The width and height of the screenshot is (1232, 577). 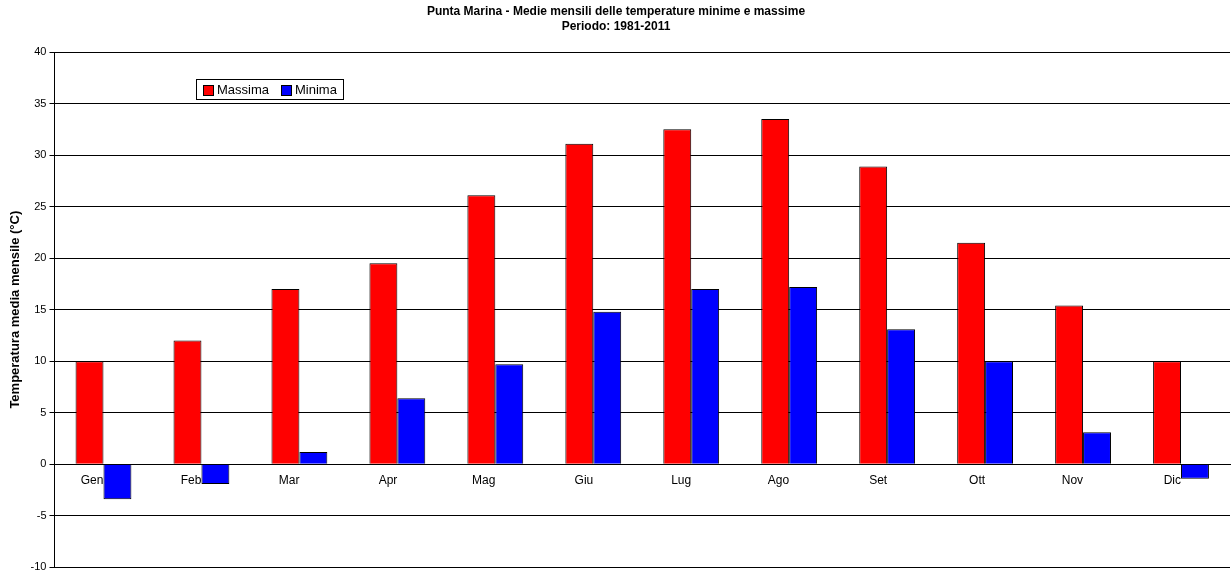 I want to click on y-tick-label: -5, so click(x=41, y=514).